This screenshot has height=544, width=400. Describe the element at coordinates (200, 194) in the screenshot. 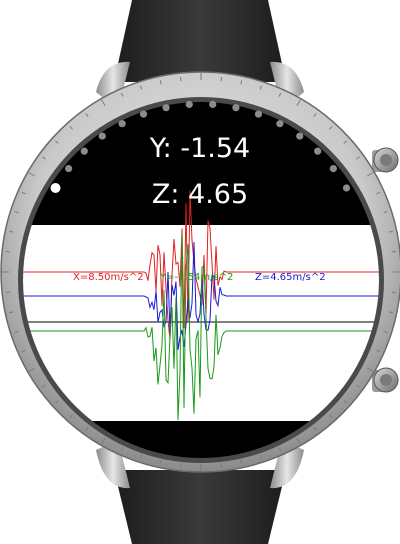

I see `z-readout: Z: 4.65` at that location.